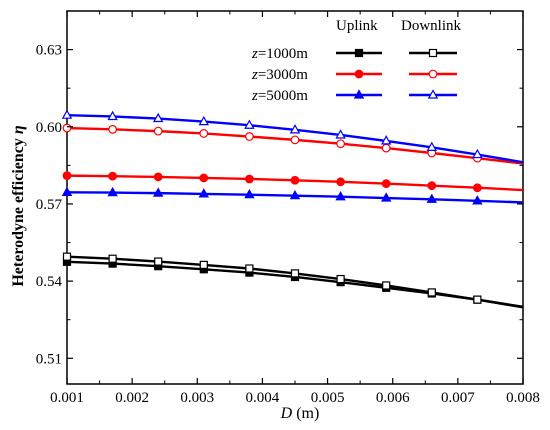 The width and height of the screenshot is (550, 430). I want to click on x-axis-label: D (m), so click(300, 413).